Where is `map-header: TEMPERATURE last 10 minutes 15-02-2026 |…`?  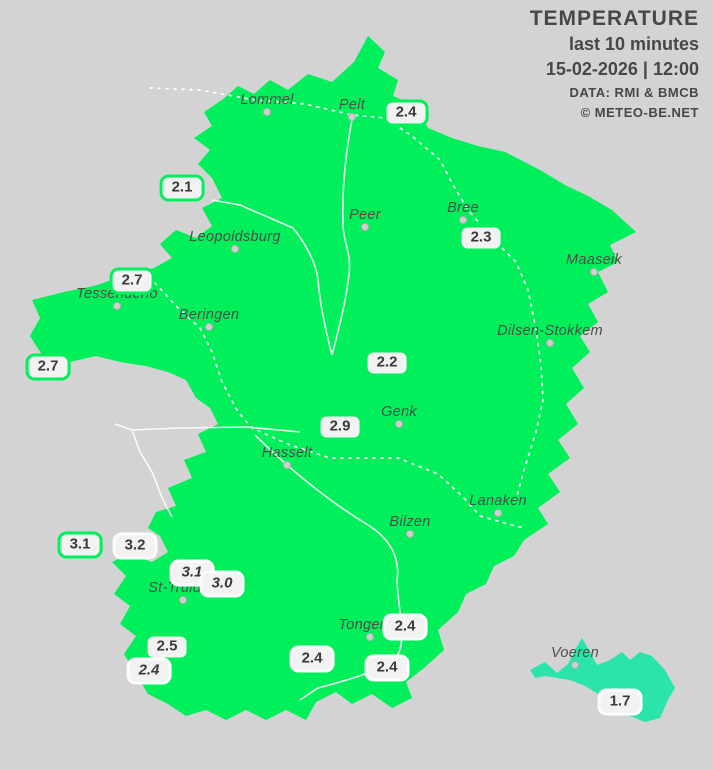 map-header: TEMPERATURE last 10 minutes 15-02-2026 |… is located at coordinates (614, 64).